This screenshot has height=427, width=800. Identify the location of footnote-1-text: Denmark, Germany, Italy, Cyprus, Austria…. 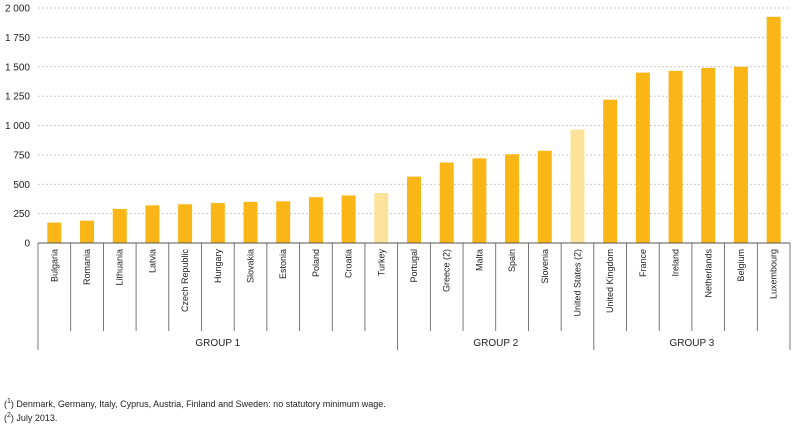
(201, 404).